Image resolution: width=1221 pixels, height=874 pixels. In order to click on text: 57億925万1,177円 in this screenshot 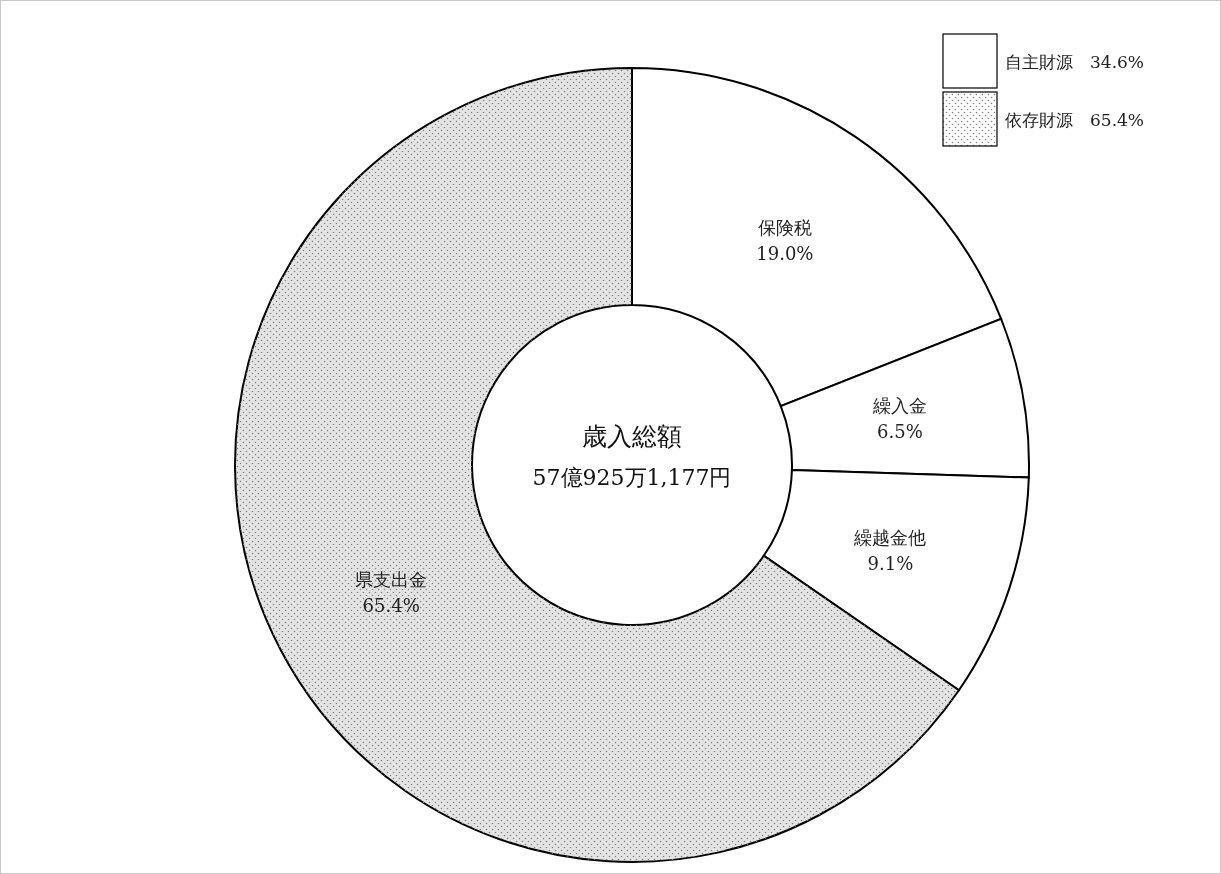, I will do `click(632, 477)`.